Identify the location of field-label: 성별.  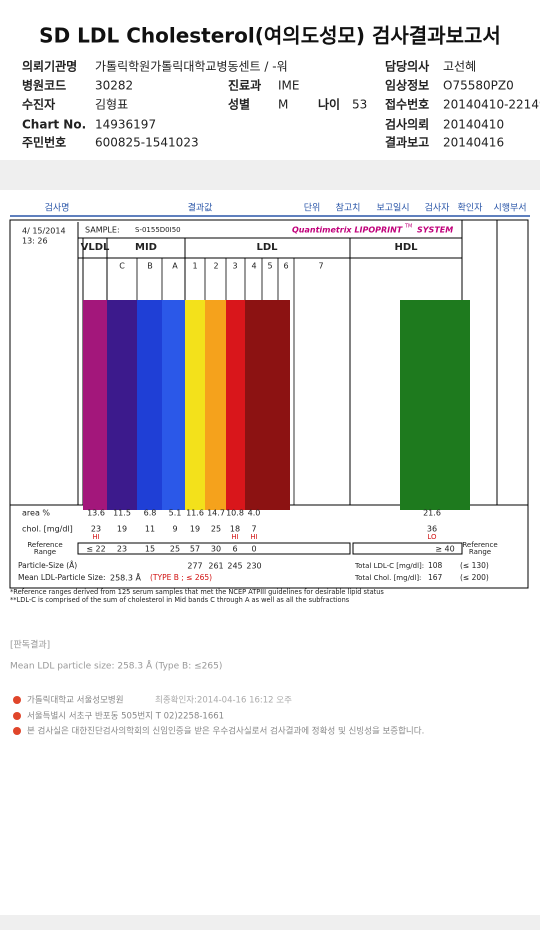
(239, 104).